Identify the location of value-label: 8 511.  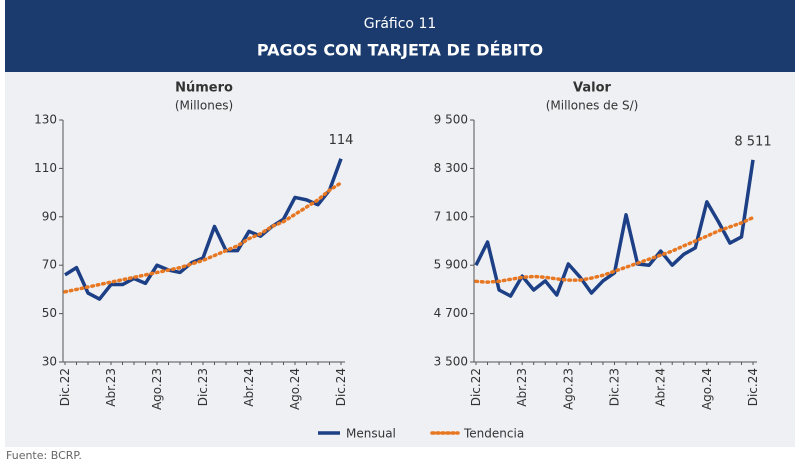
(752, 141).